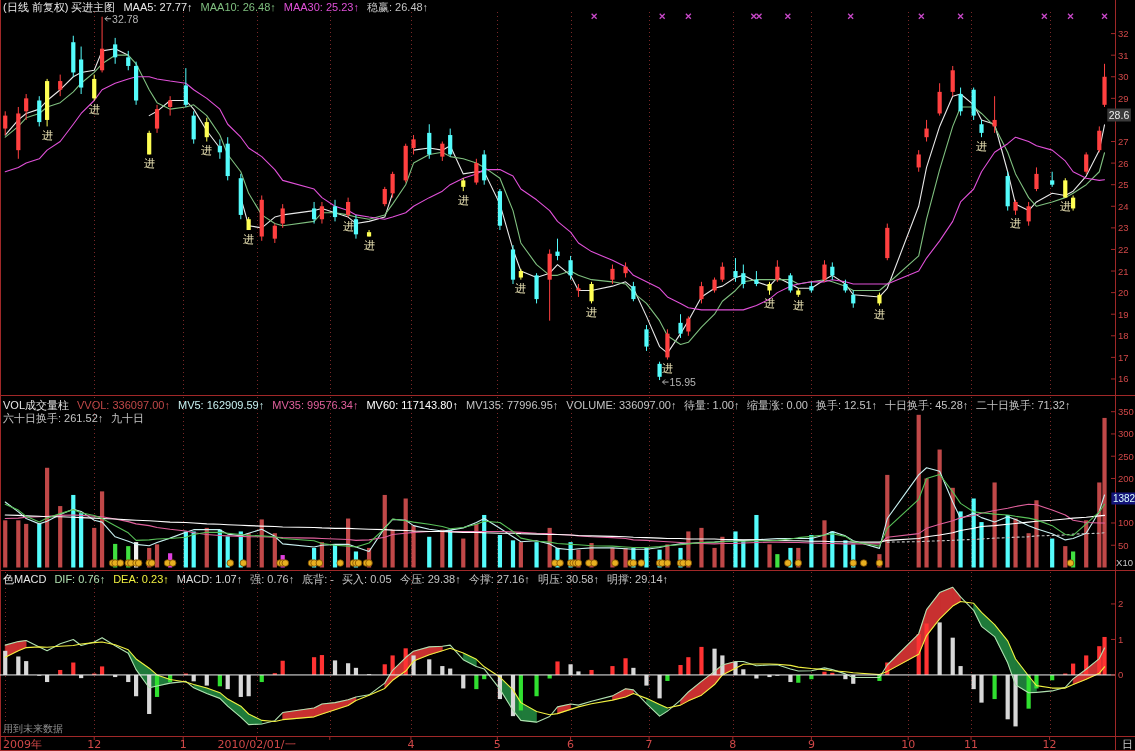 The height and width of the screenshot is (751, 1135). I want to click on y-tick-label: 27, so click(1123, 142).